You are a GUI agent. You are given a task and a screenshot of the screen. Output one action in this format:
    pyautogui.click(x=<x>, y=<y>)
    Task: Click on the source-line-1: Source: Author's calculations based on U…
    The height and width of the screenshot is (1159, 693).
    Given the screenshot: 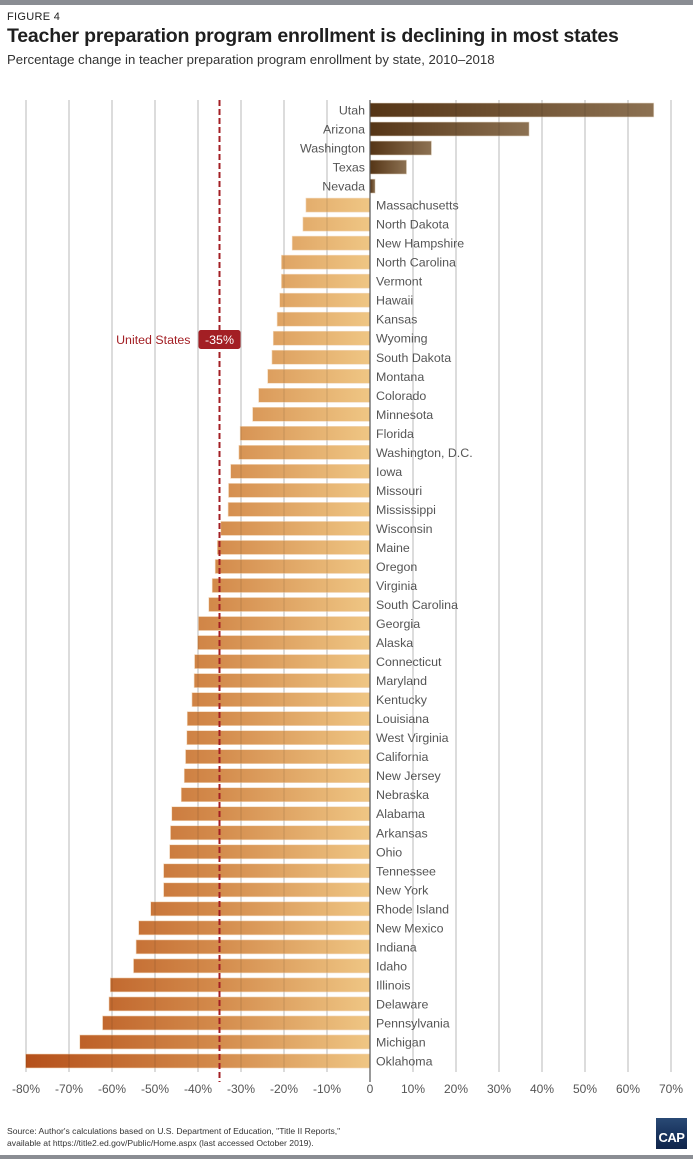 What is the action you would take?
    pyautogui.click(x=174, y=1131)
    